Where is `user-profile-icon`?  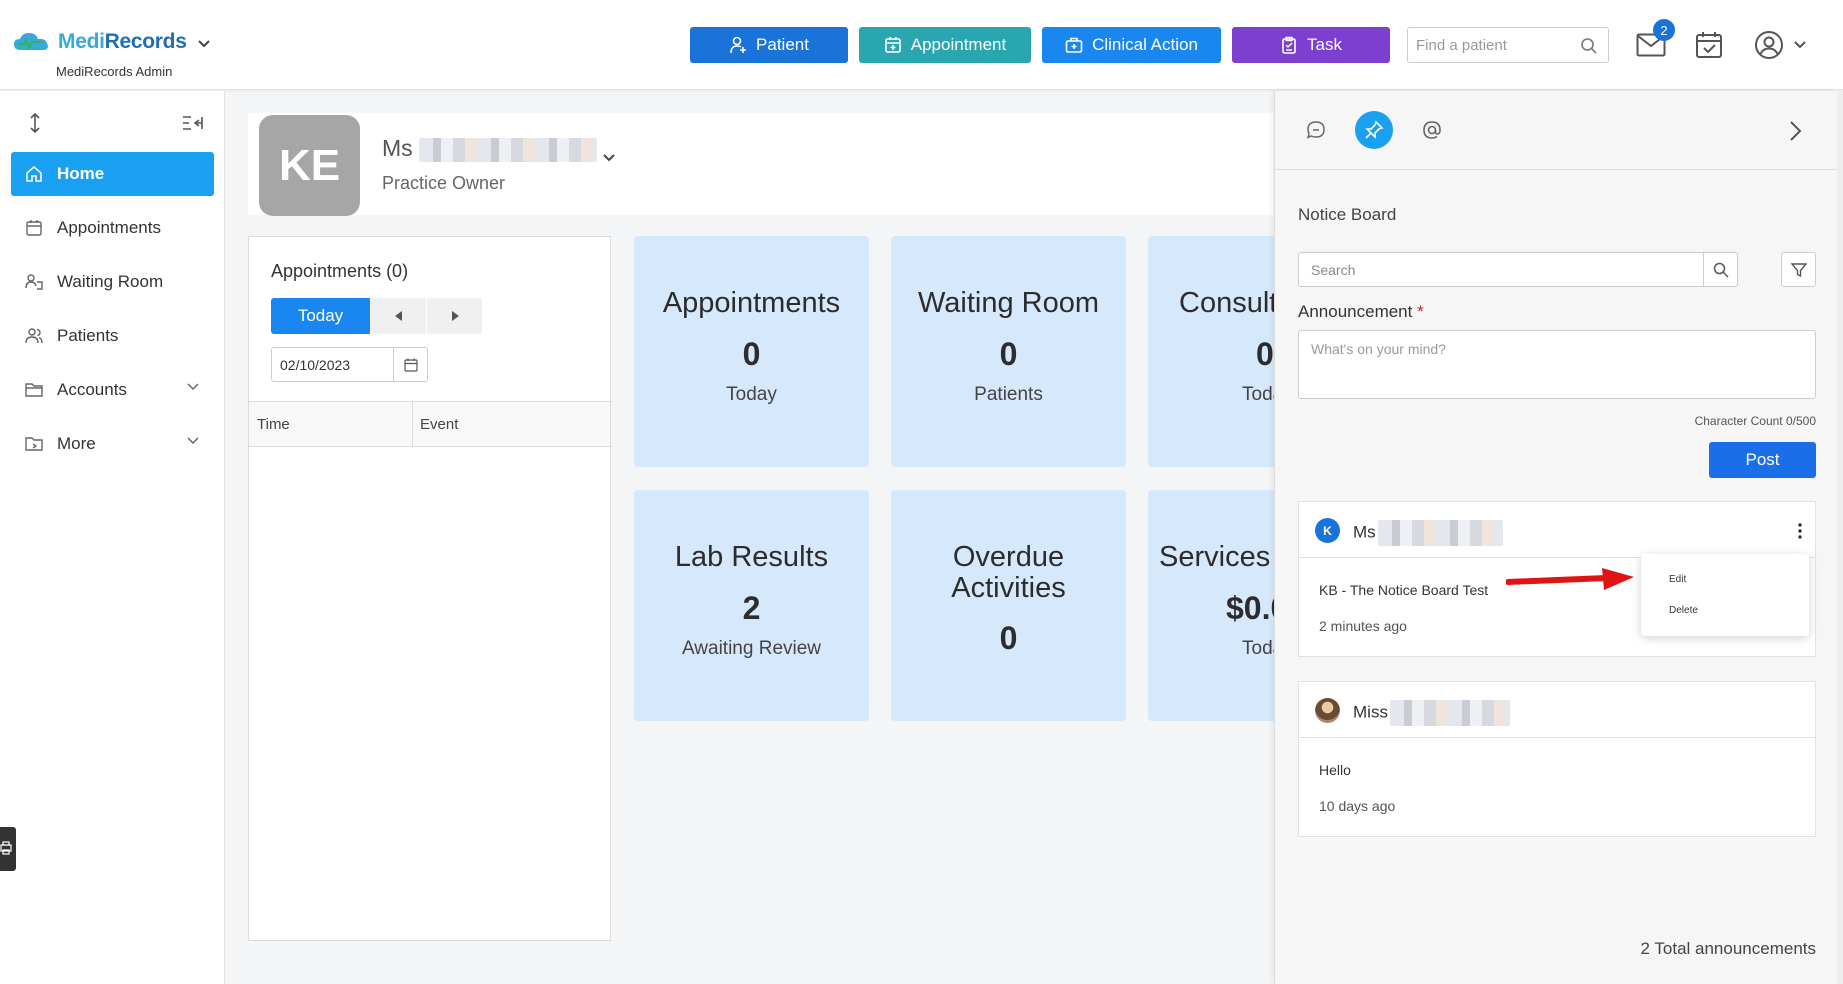 user-profile-icon is located at coordinates (1769, 45).